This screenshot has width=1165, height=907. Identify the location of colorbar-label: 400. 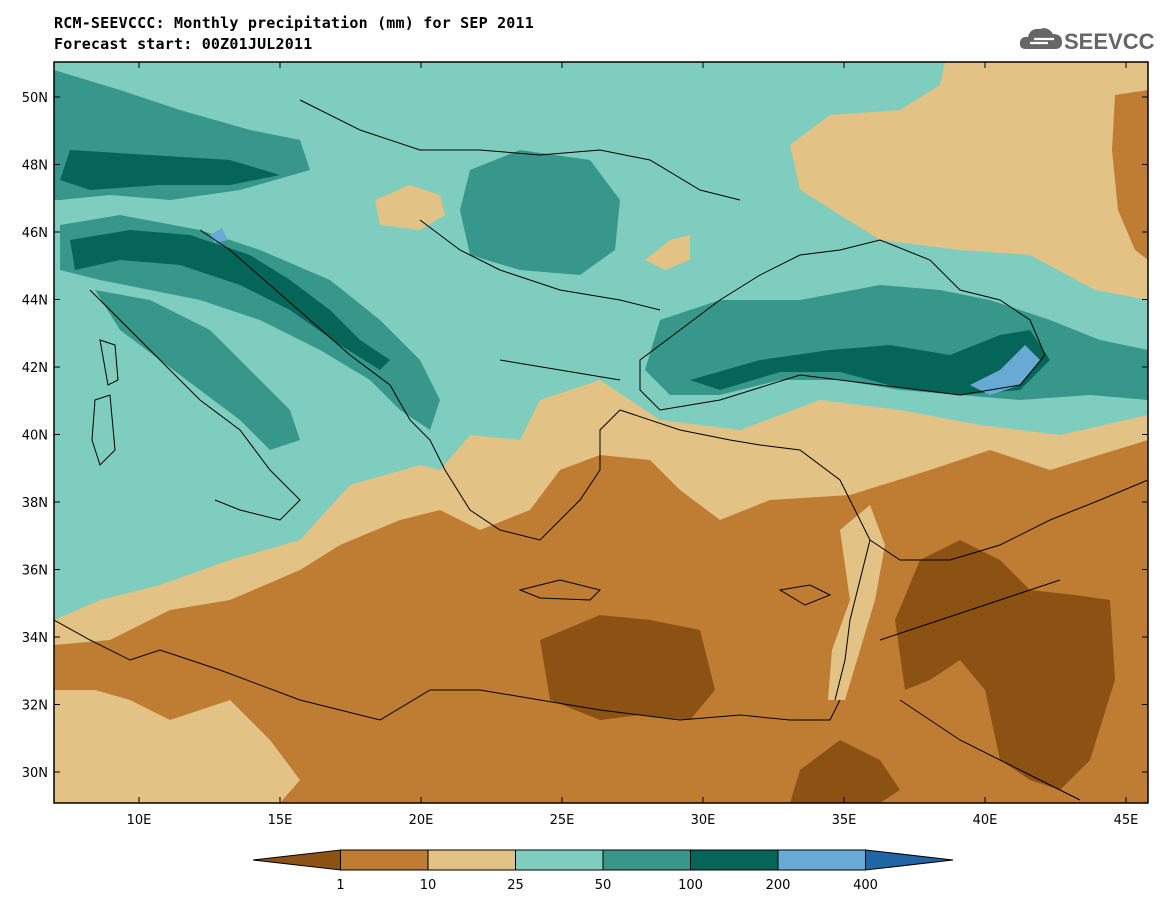
(865, 885).